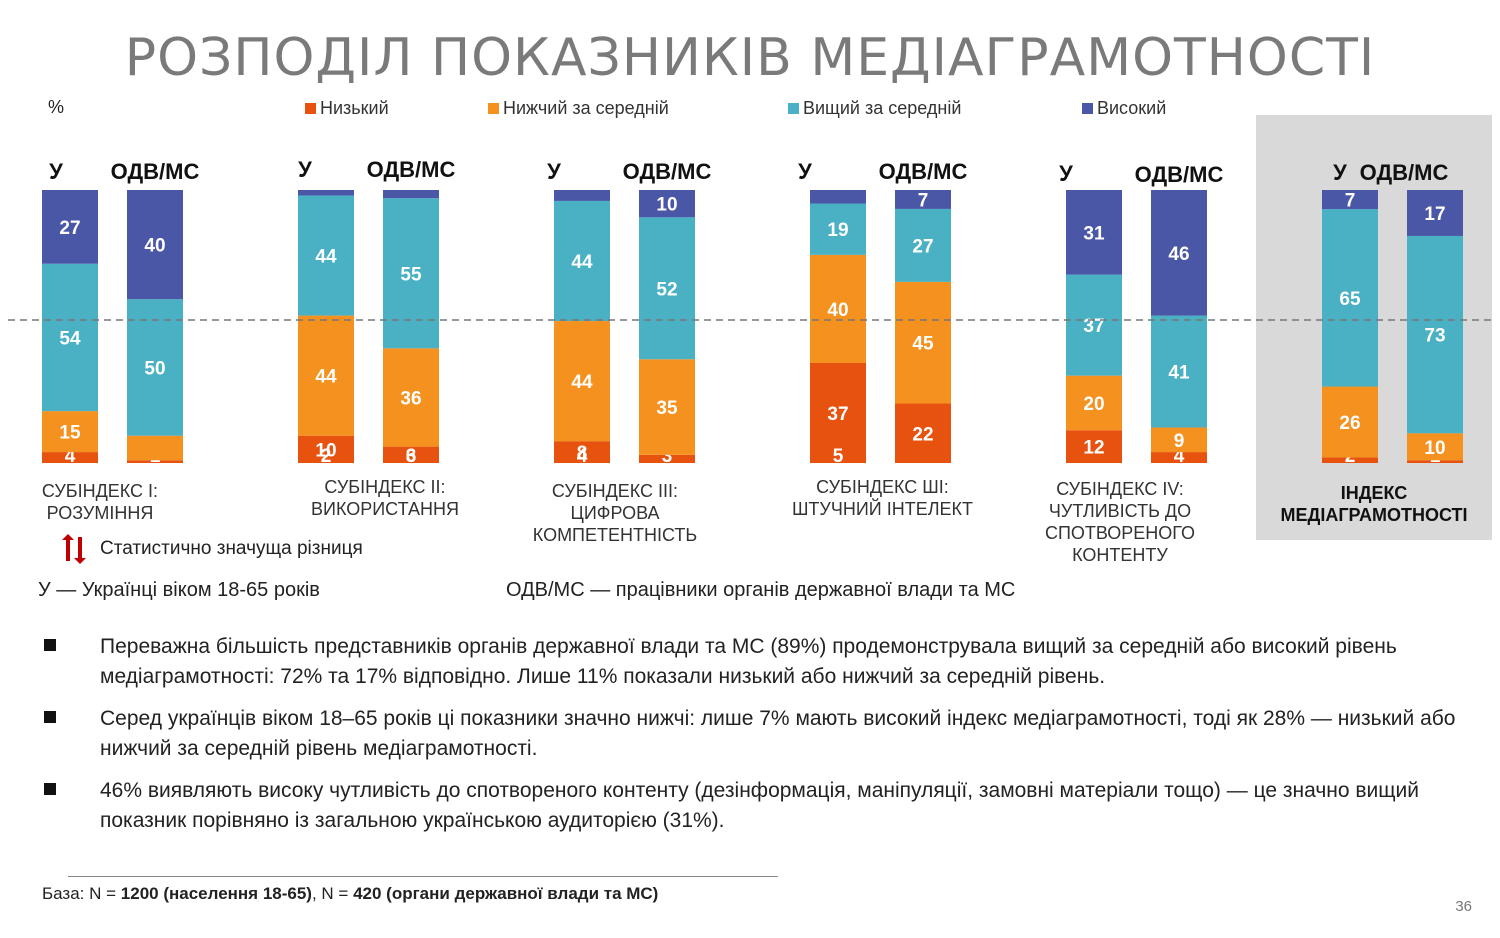 Image resolution: width=1500 pixels, height=938 pixels. I want to click on bar-value-label: 65, so click(1350, 299).